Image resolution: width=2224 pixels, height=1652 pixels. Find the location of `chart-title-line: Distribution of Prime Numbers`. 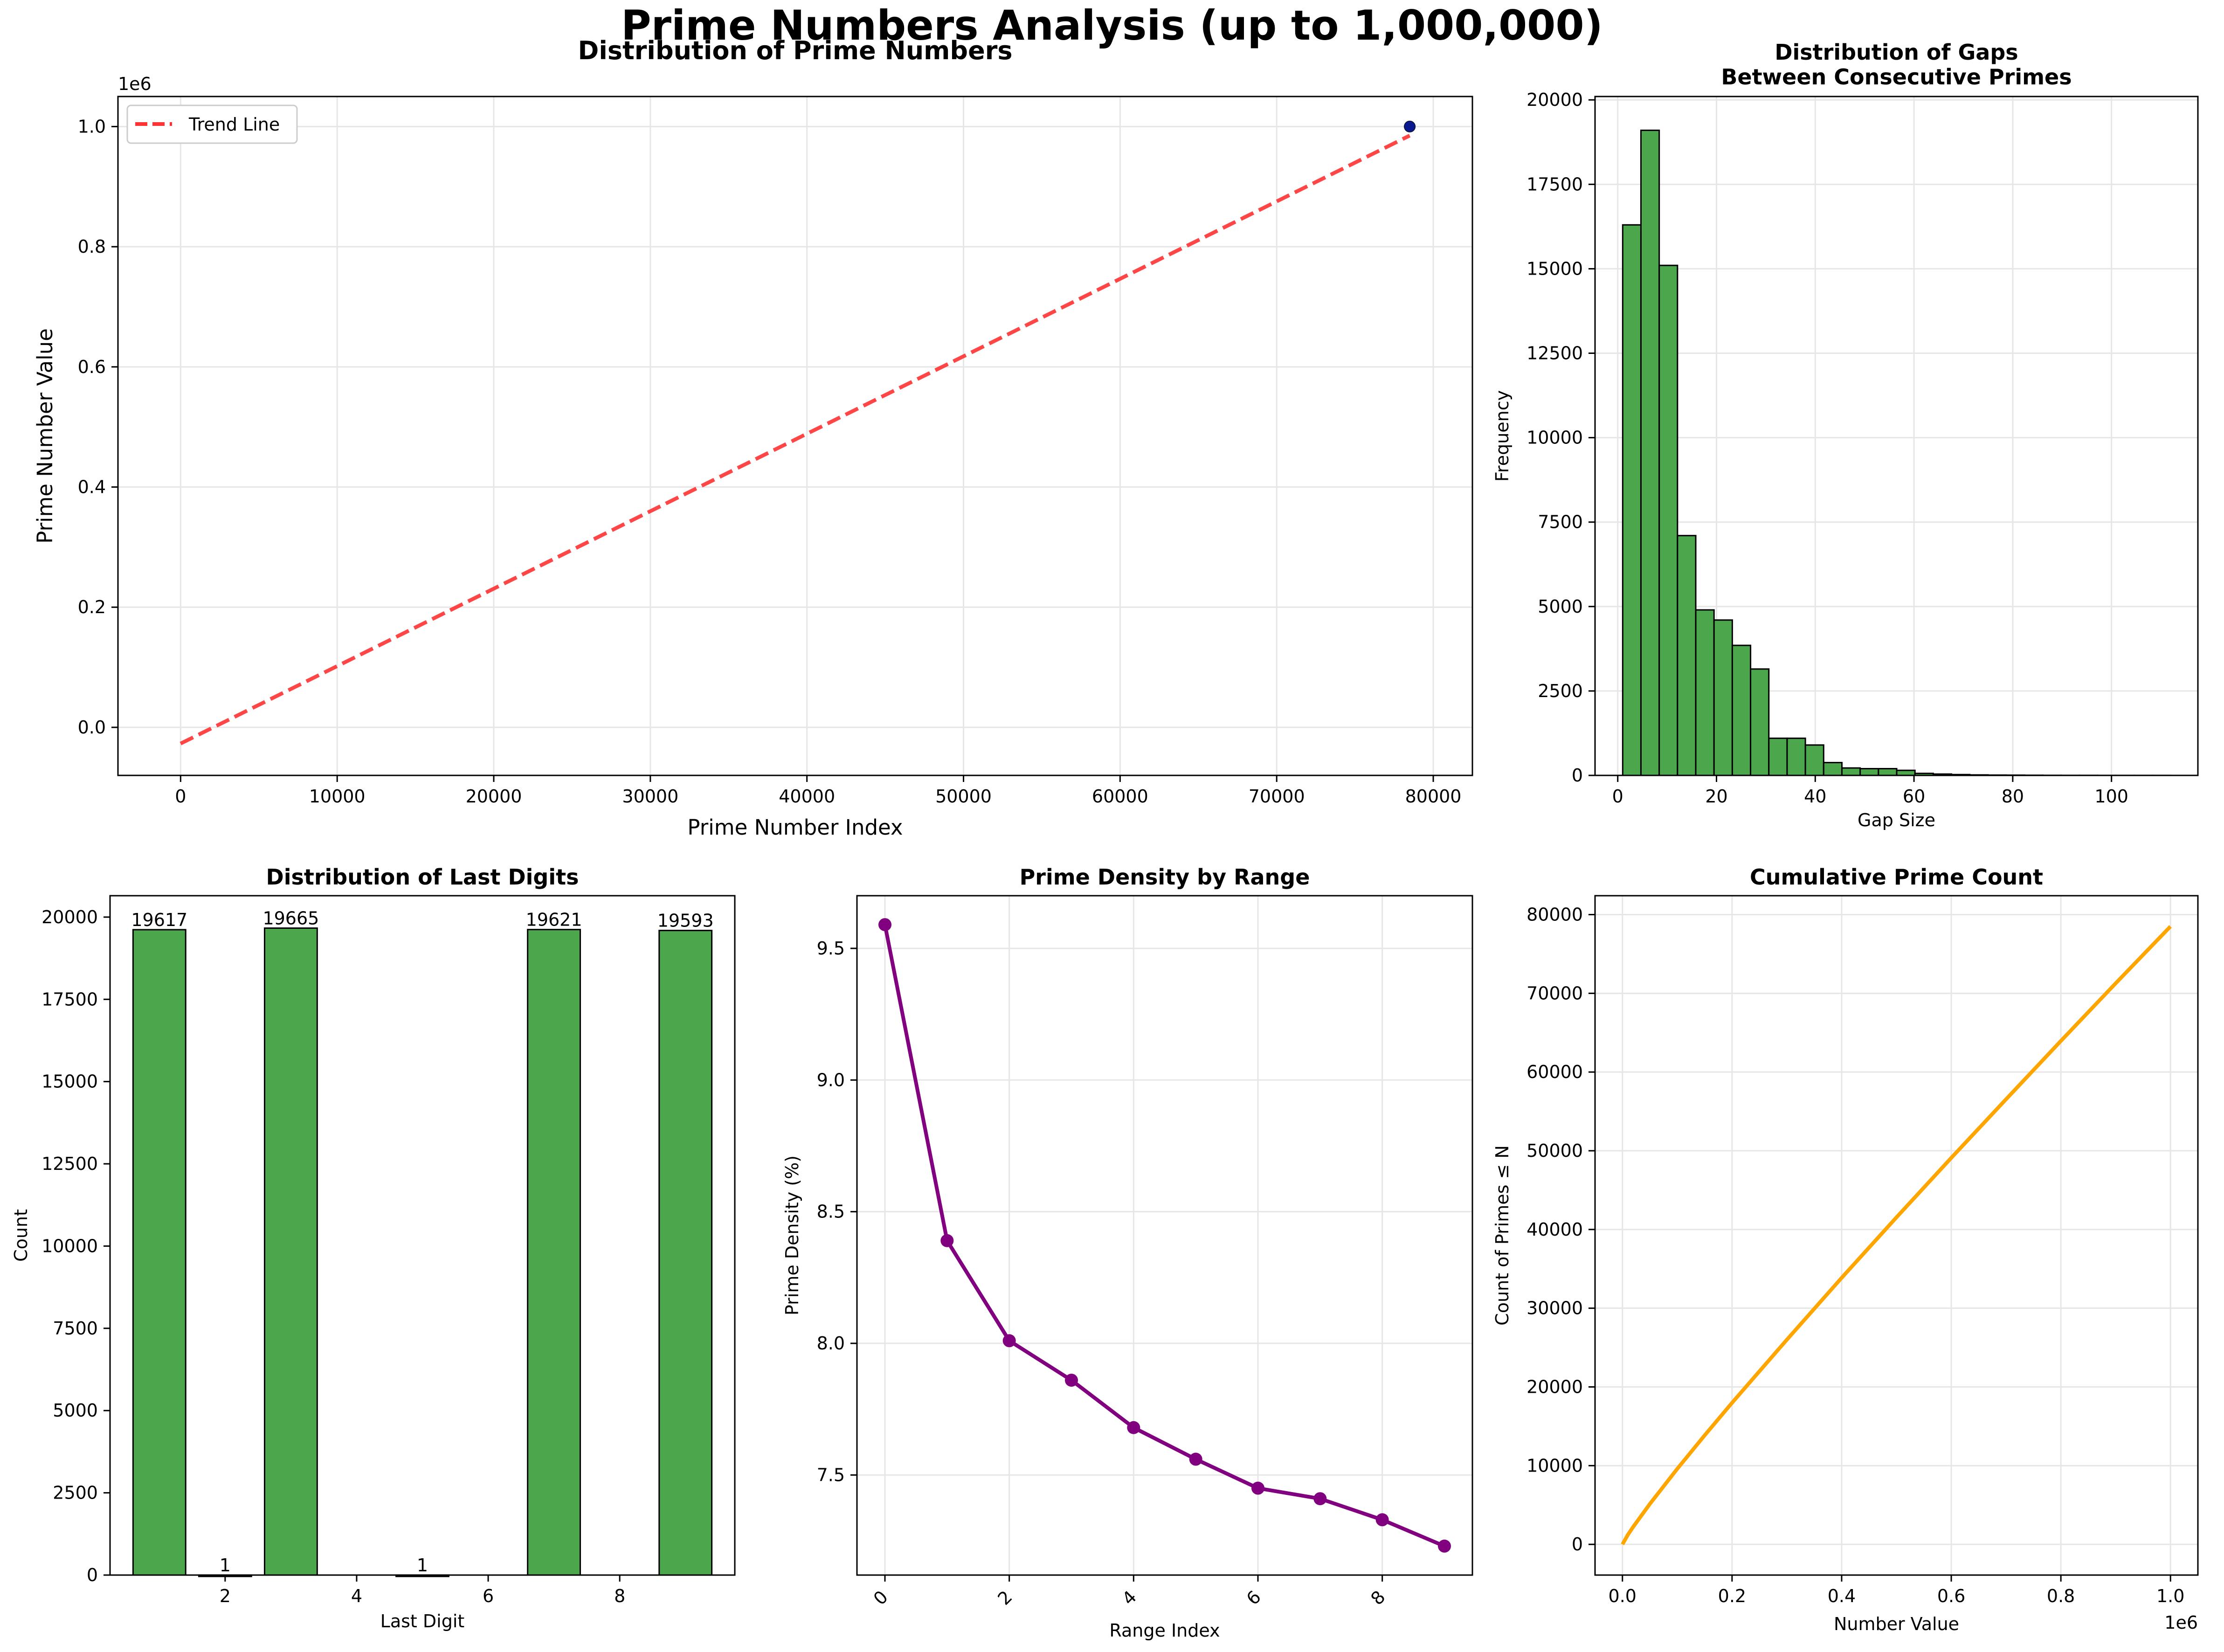

chart-title-line: Distribution of Prime Numbers is located at coordinates (796, 50).